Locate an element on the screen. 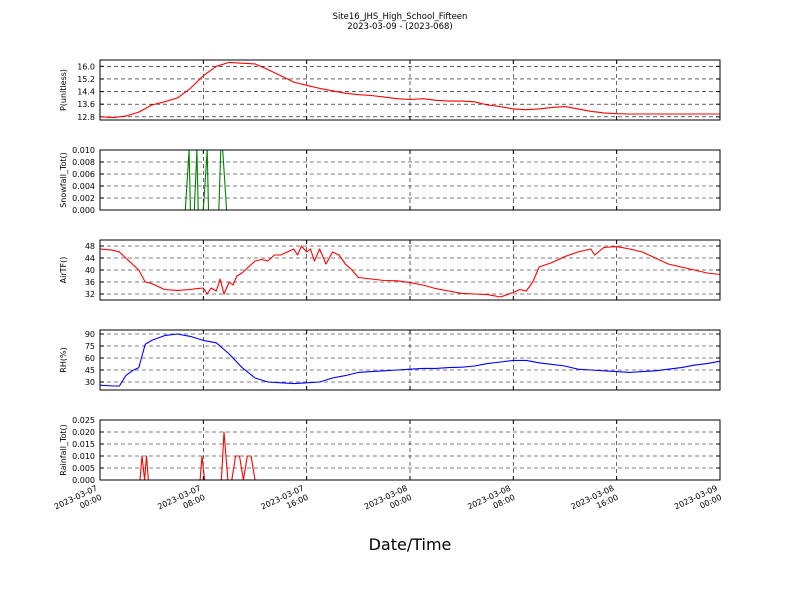 The width and height of the screenshot is (800, 600). x-tick-label: 2023-03-0808:00 is located at coordinates (491, 502).